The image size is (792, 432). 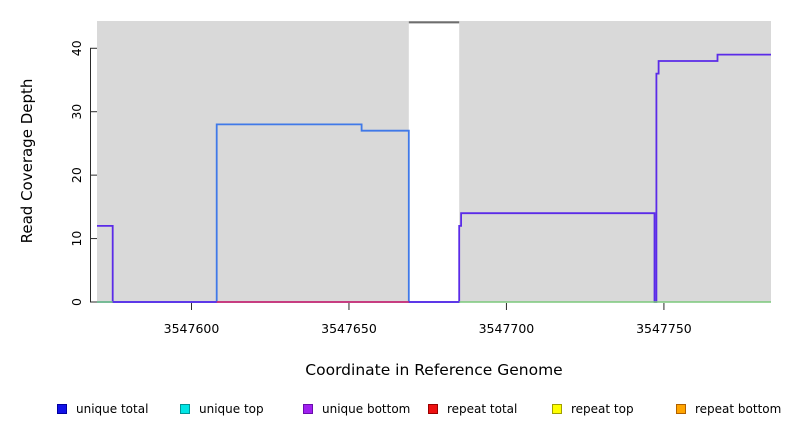 I want to click on legend-swatch-repeat-bottom, so click(x=681, y=409).